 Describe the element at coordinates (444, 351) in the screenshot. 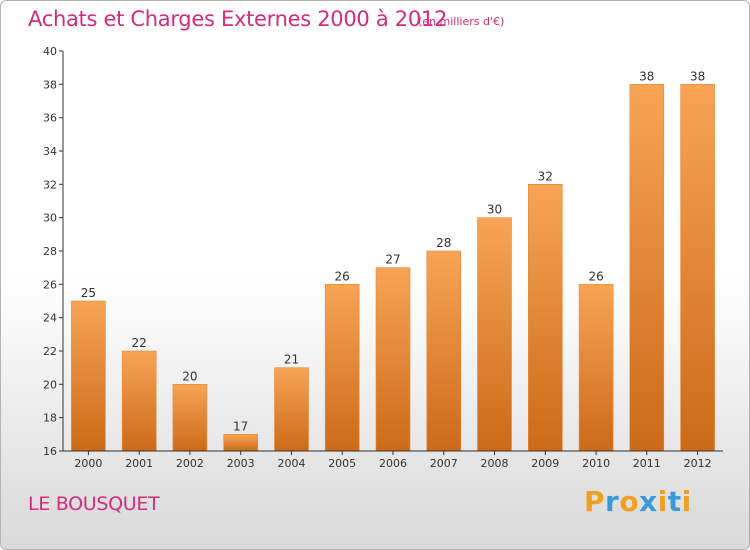

I see `bar-2007` at that location.